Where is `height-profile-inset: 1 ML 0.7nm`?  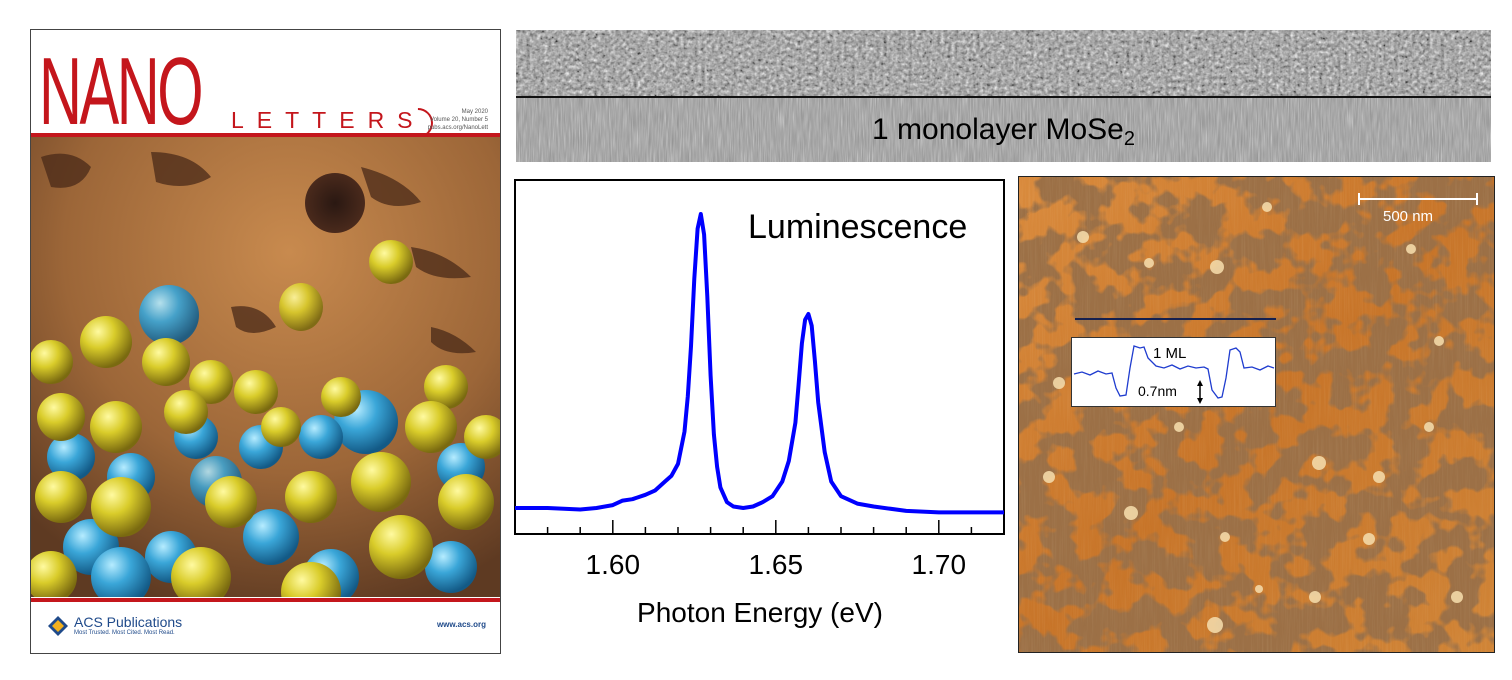 height-profile-inset: 1 ML 0.7nm is located at coordinates (1173, 372).